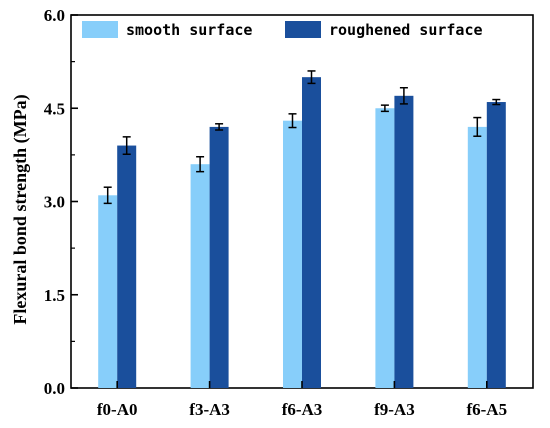 This screenshot has height=428, width=550. I want to click on x-tick-label: f6-A5, so click(486, 409).